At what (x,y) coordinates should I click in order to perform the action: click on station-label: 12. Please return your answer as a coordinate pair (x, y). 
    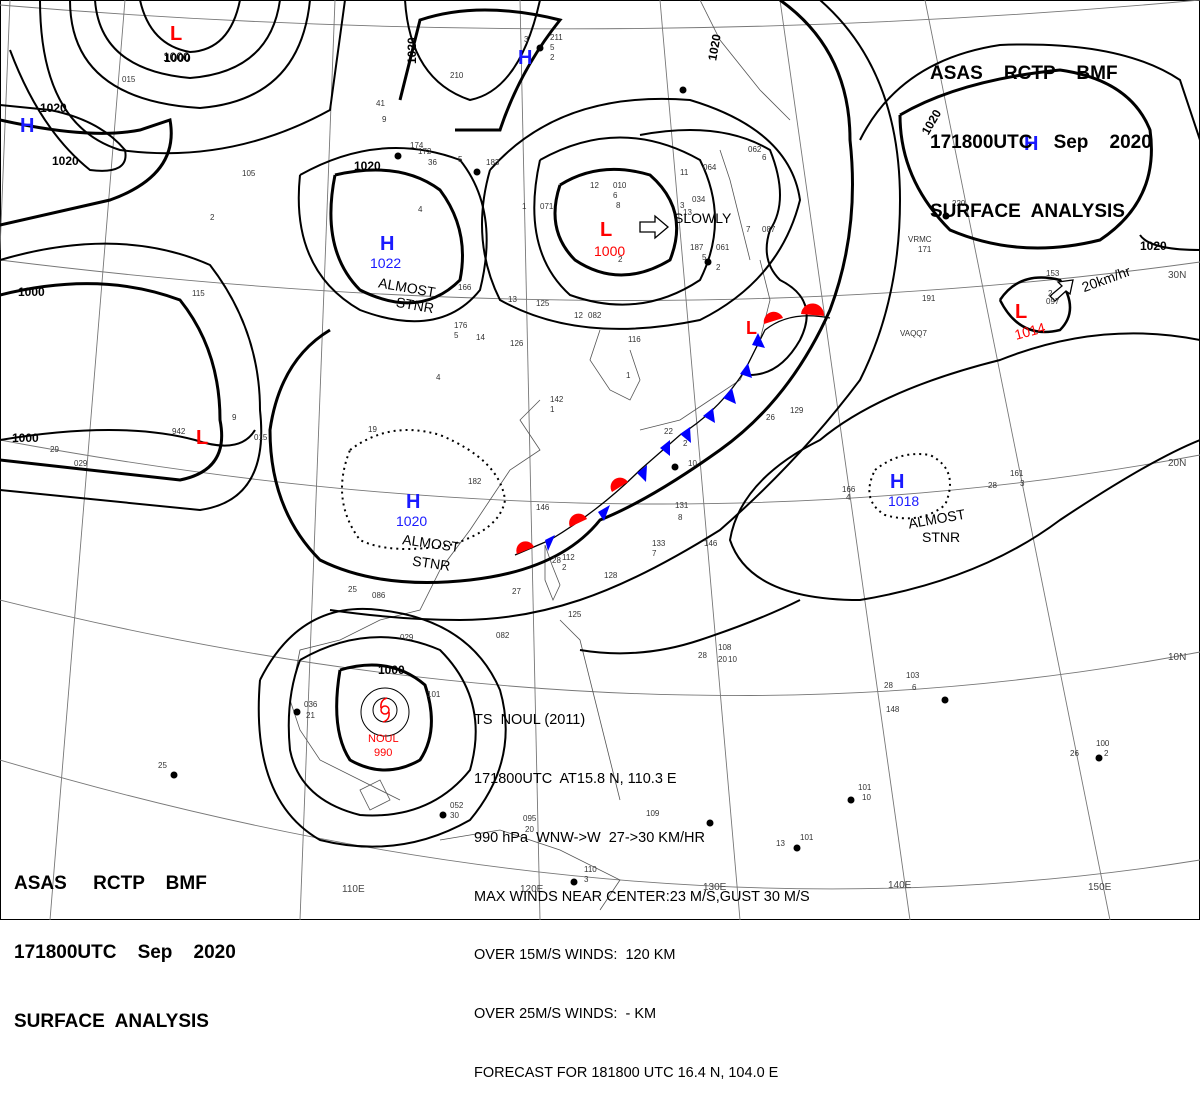
    Looking at the image, I should click on (594, 185).